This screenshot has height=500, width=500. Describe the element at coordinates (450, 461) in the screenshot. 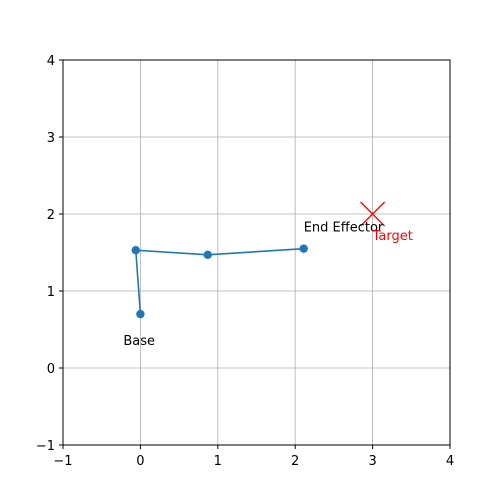

I see `x-tick-label: 4` at that location.